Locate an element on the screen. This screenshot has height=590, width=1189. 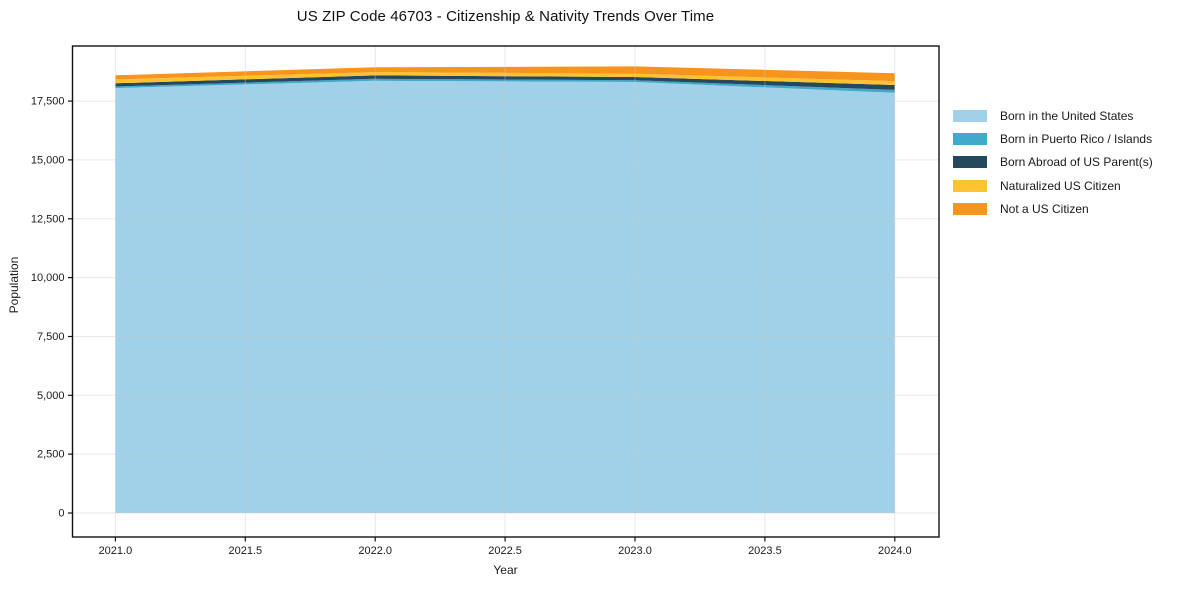
legend-item-born-in-the-united-states: Born in the United States is located at coordinates (1053, 115).